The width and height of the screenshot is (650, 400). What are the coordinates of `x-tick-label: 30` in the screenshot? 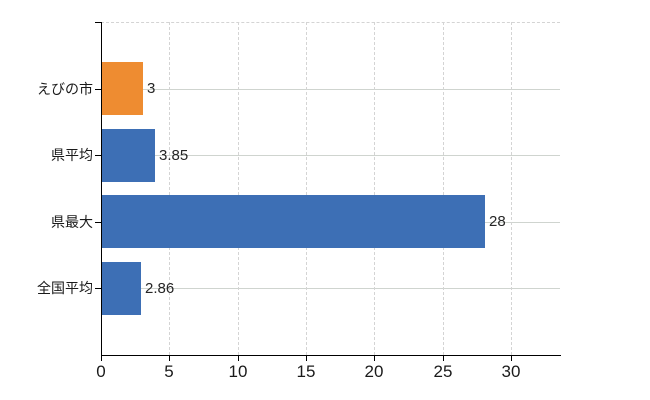 It's located at (511, 371).